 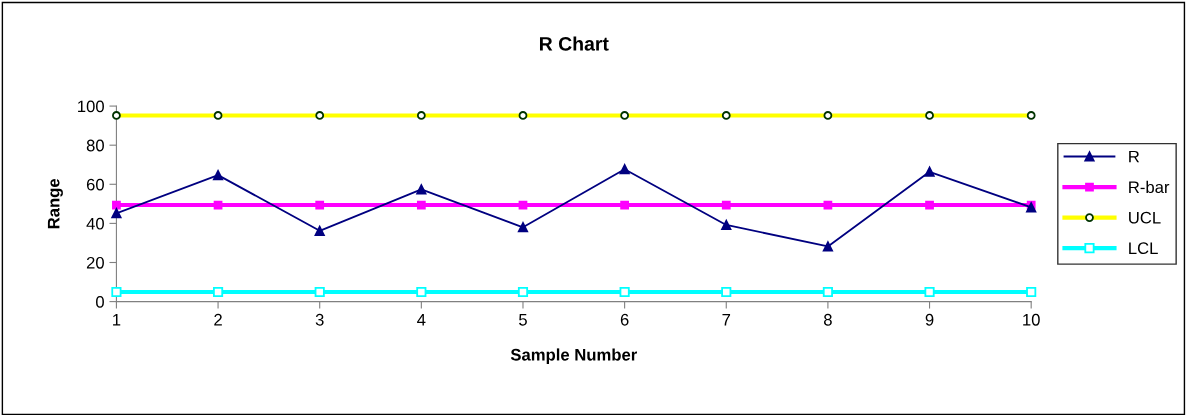 I want to click on y-axis-title: Range, so click(x=55, y=203).